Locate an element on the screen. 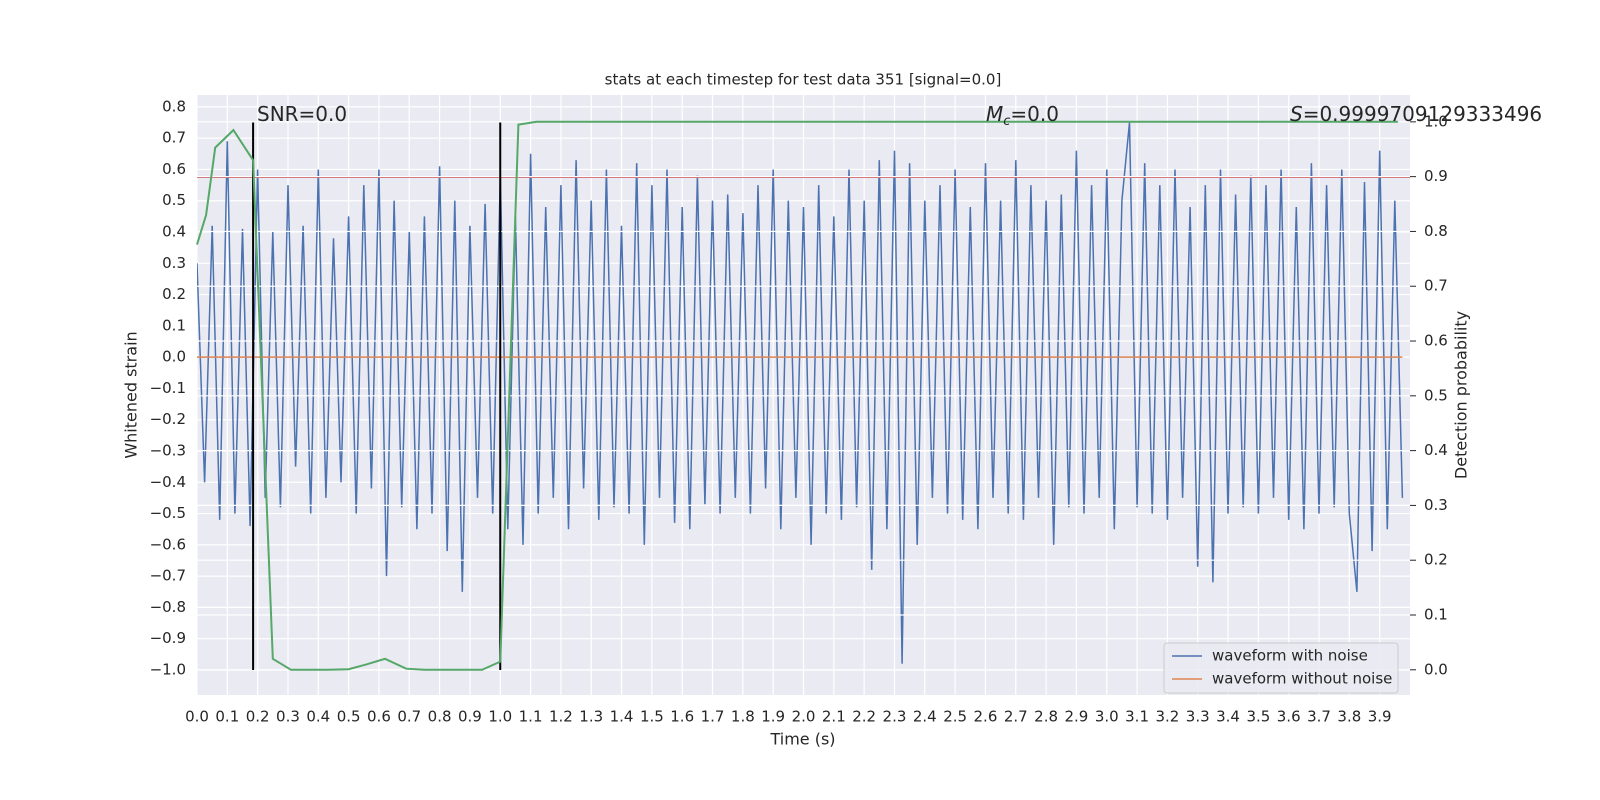 The image size is (1600, 800). y2-tick-label: 0.5 is located at coordinates (1436, 395).